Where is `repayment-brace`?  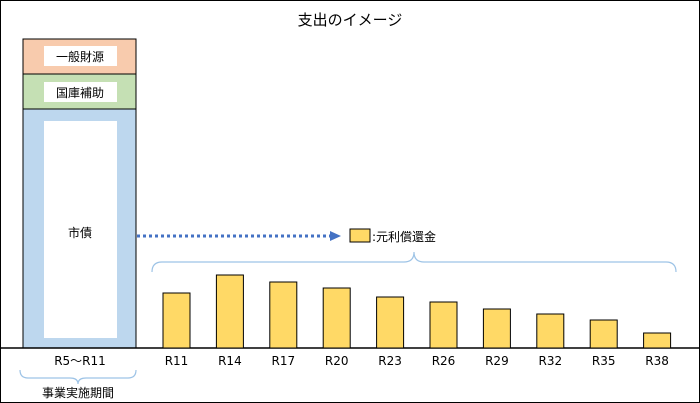 repayment-brace is located at coordinates (414, 262).